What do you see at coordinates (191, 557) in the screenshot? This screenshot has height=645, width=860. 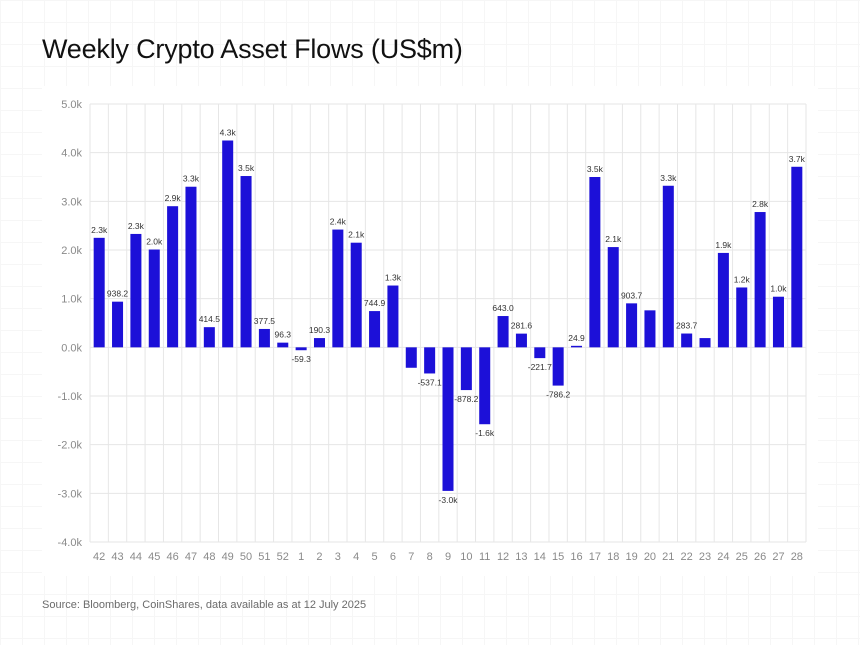 I see `x-tick-label: 47` at bounding box center [191, 557].